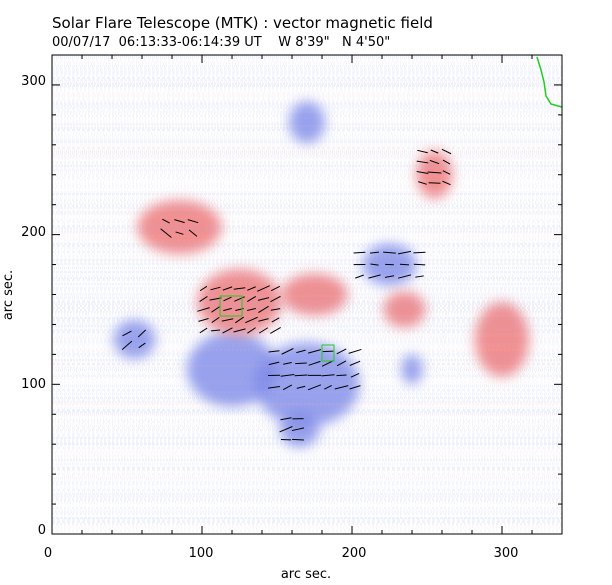  I want to click on north-coordinate: N 4'50", so click(366, 42).